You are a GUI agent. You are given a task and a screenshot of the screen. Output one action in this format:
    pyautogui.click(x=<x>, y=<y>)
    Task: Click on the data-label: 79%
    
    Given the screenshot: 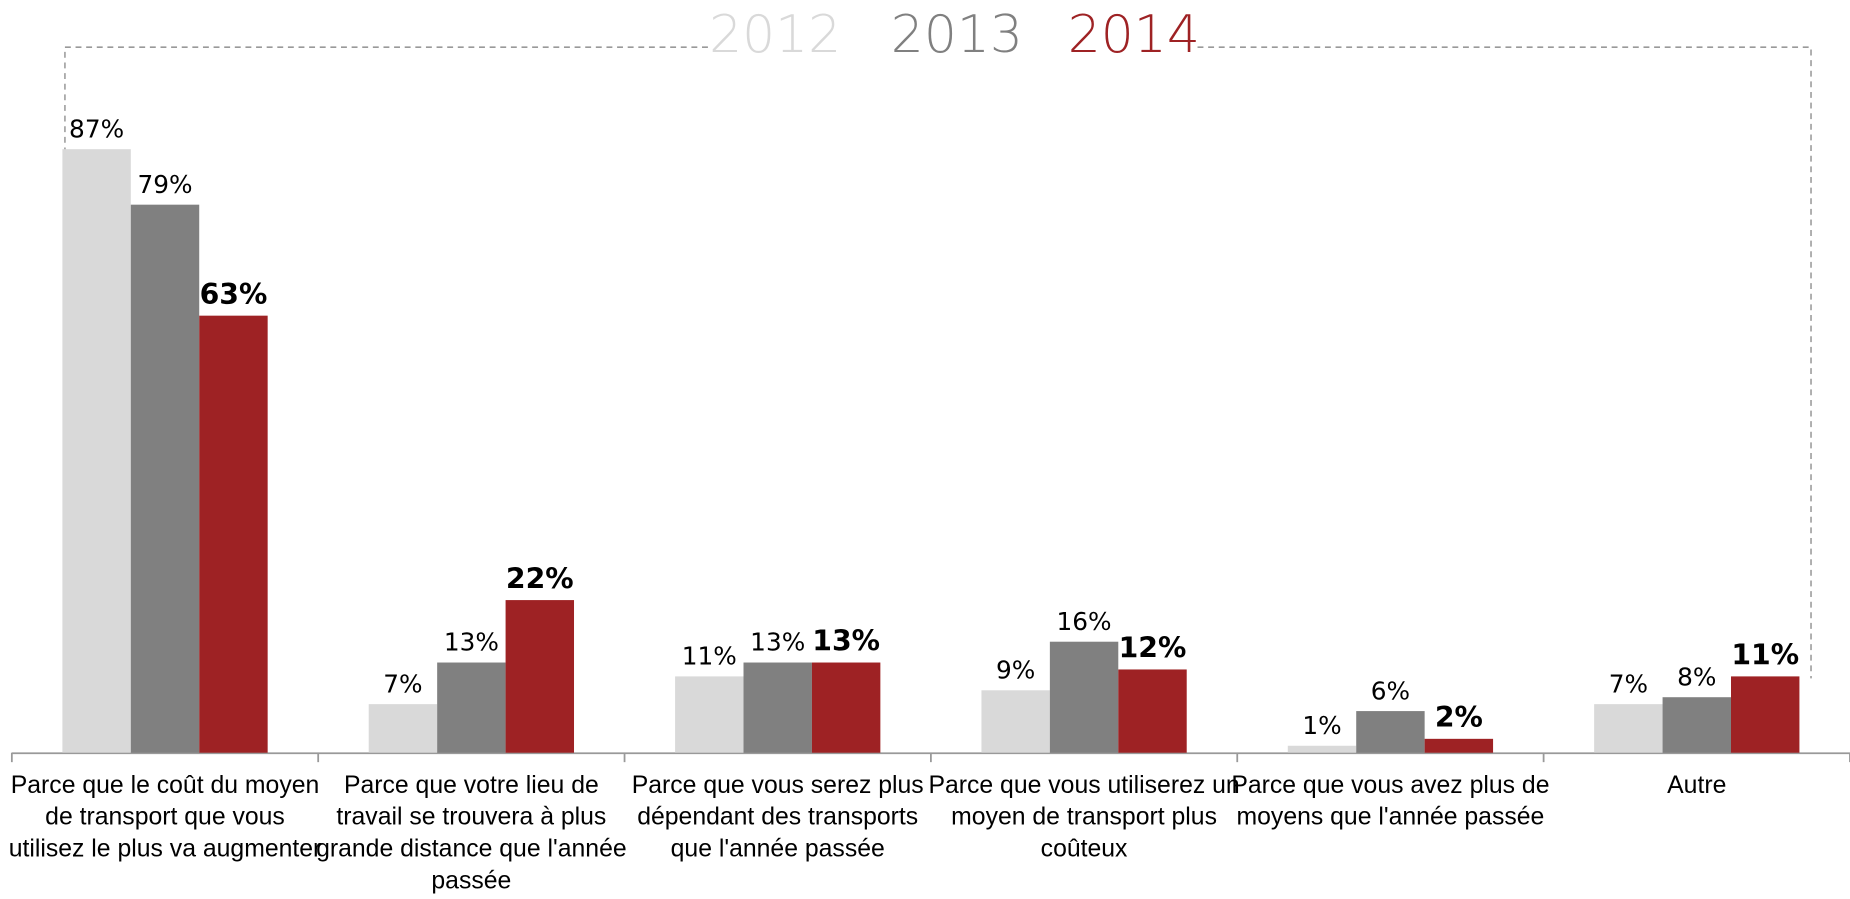 What is the action you would take?
    pyautogui.click(x=164, y=184)
    